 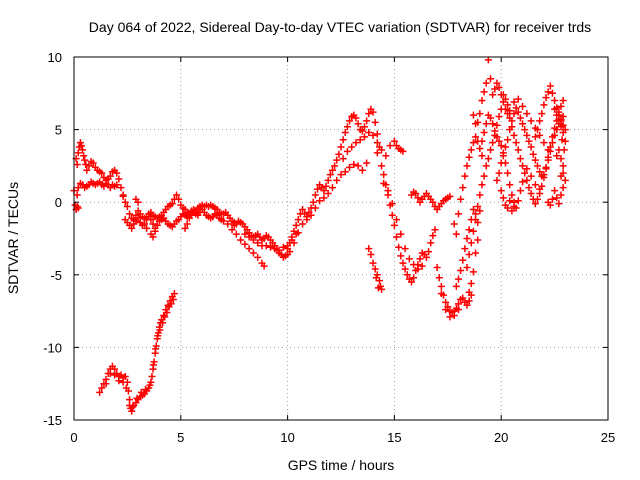 I want to click on y-tick-labels: -15 -10 -5 0 5 10, so click(x=52, y=239).